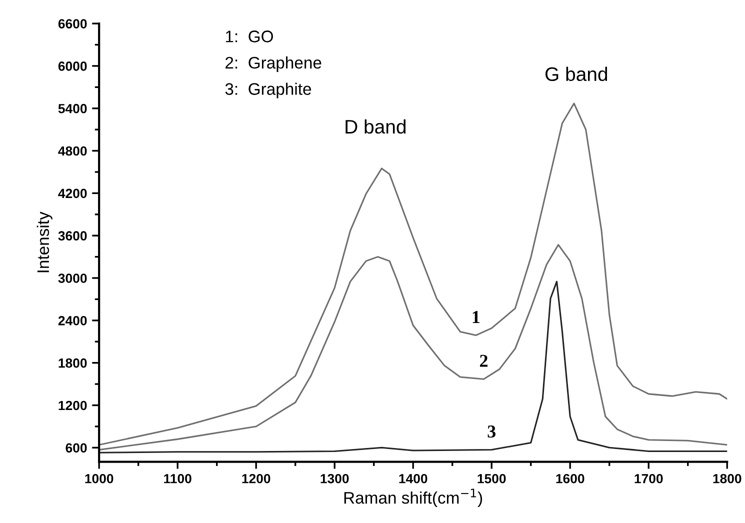 This screenshot has width=745, height=523. I want to click on y-tick-label: 4200, so click(72, 193).